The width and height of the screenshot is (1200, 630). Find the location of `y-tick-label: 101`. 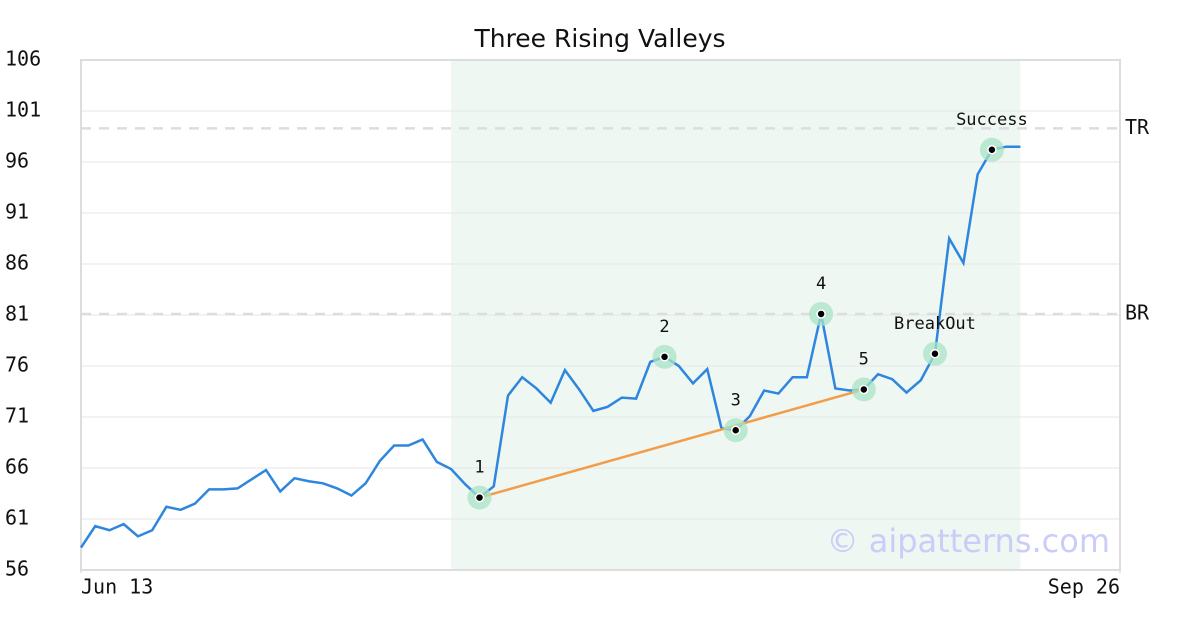

y-tick-label: 101 is located at coordinates (23, 110).